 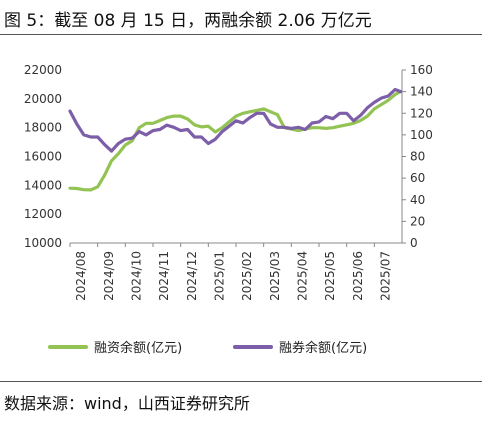 What do you see at coordinates (43, 185) in the screenshot?
I see `left-y-tick-label: 14000` at bounding box center [43, 185].